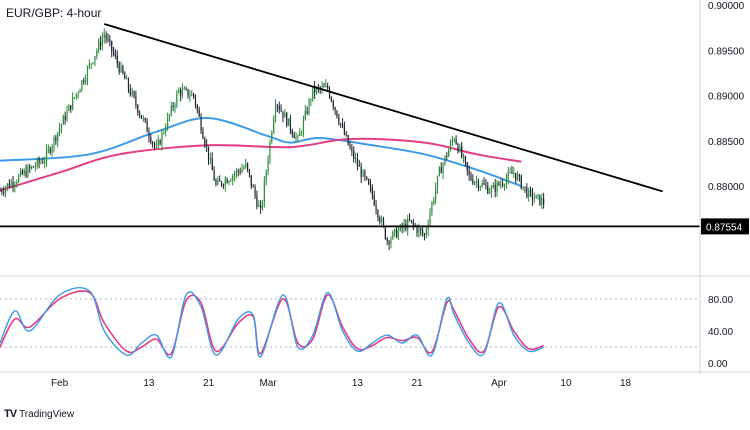  I want to click on price-axis-tick-label: 0.90000, so click(726, 6).